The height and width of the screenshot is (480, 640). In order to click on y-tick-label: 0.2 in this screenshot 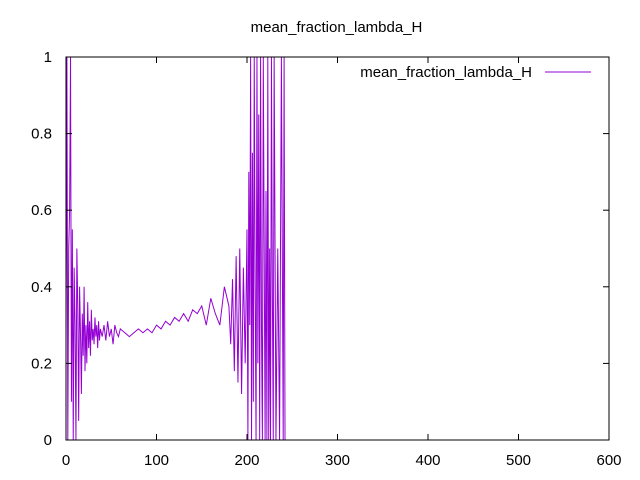, I will do `click(41, 363)`.